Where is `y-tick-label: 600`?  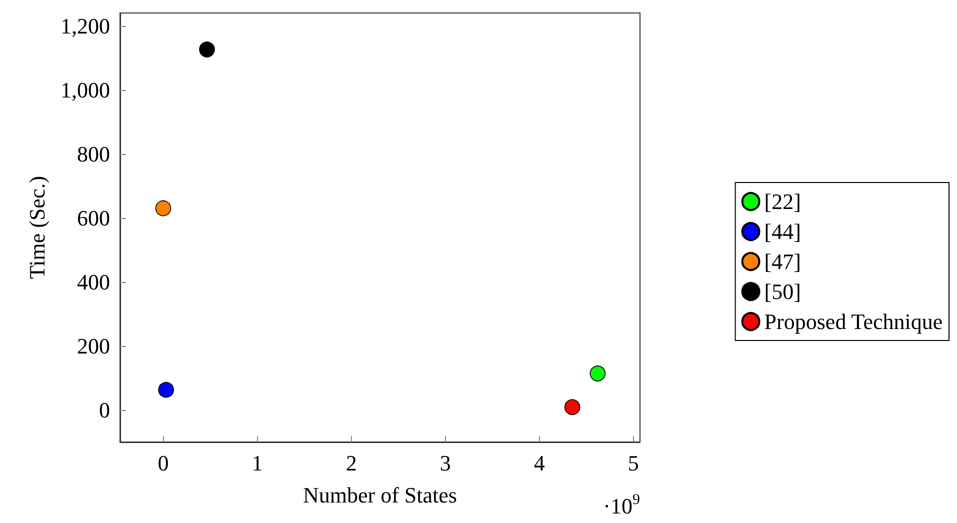
y-tick-label: 600 is located at coordinates (93, 217).